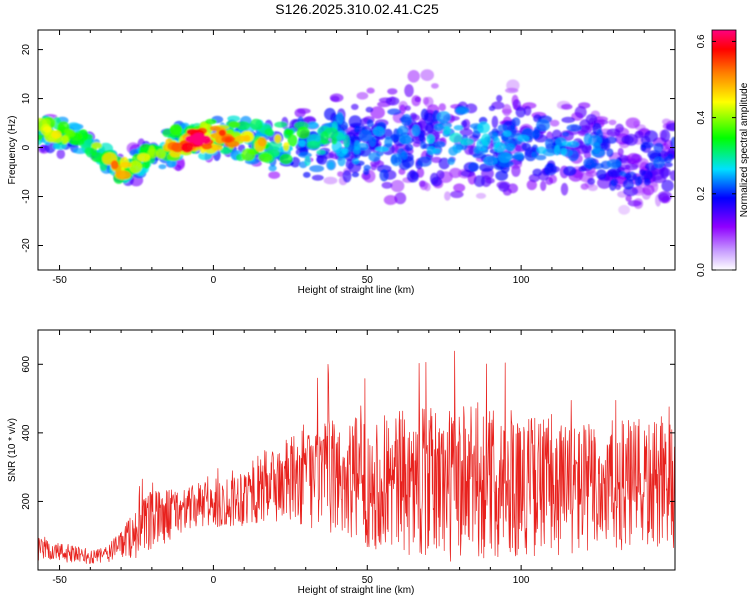  I want to click on colorbar-tick-label: 0.6, so click(701, 41).